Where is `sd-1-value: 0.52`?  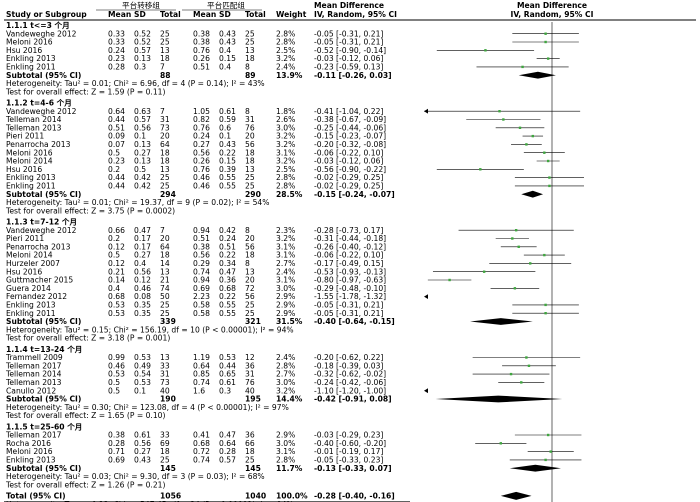
sd-1-value: 0.52 is located at coordinates (142, 42).